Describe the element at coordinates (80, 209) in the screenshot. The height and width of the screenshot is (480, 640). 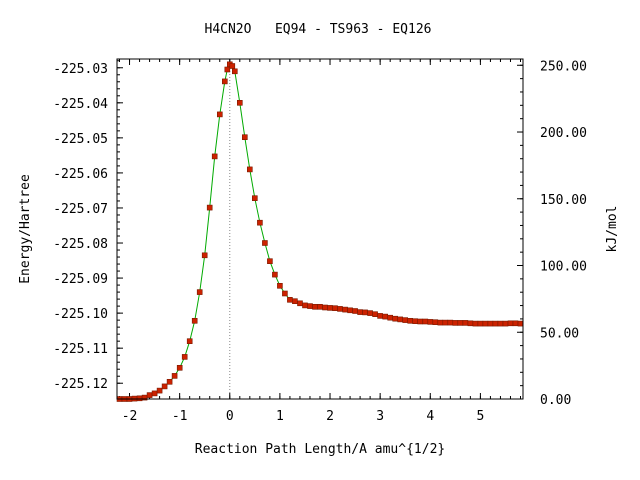
I see `y-tick-label: -225.07` at that location.